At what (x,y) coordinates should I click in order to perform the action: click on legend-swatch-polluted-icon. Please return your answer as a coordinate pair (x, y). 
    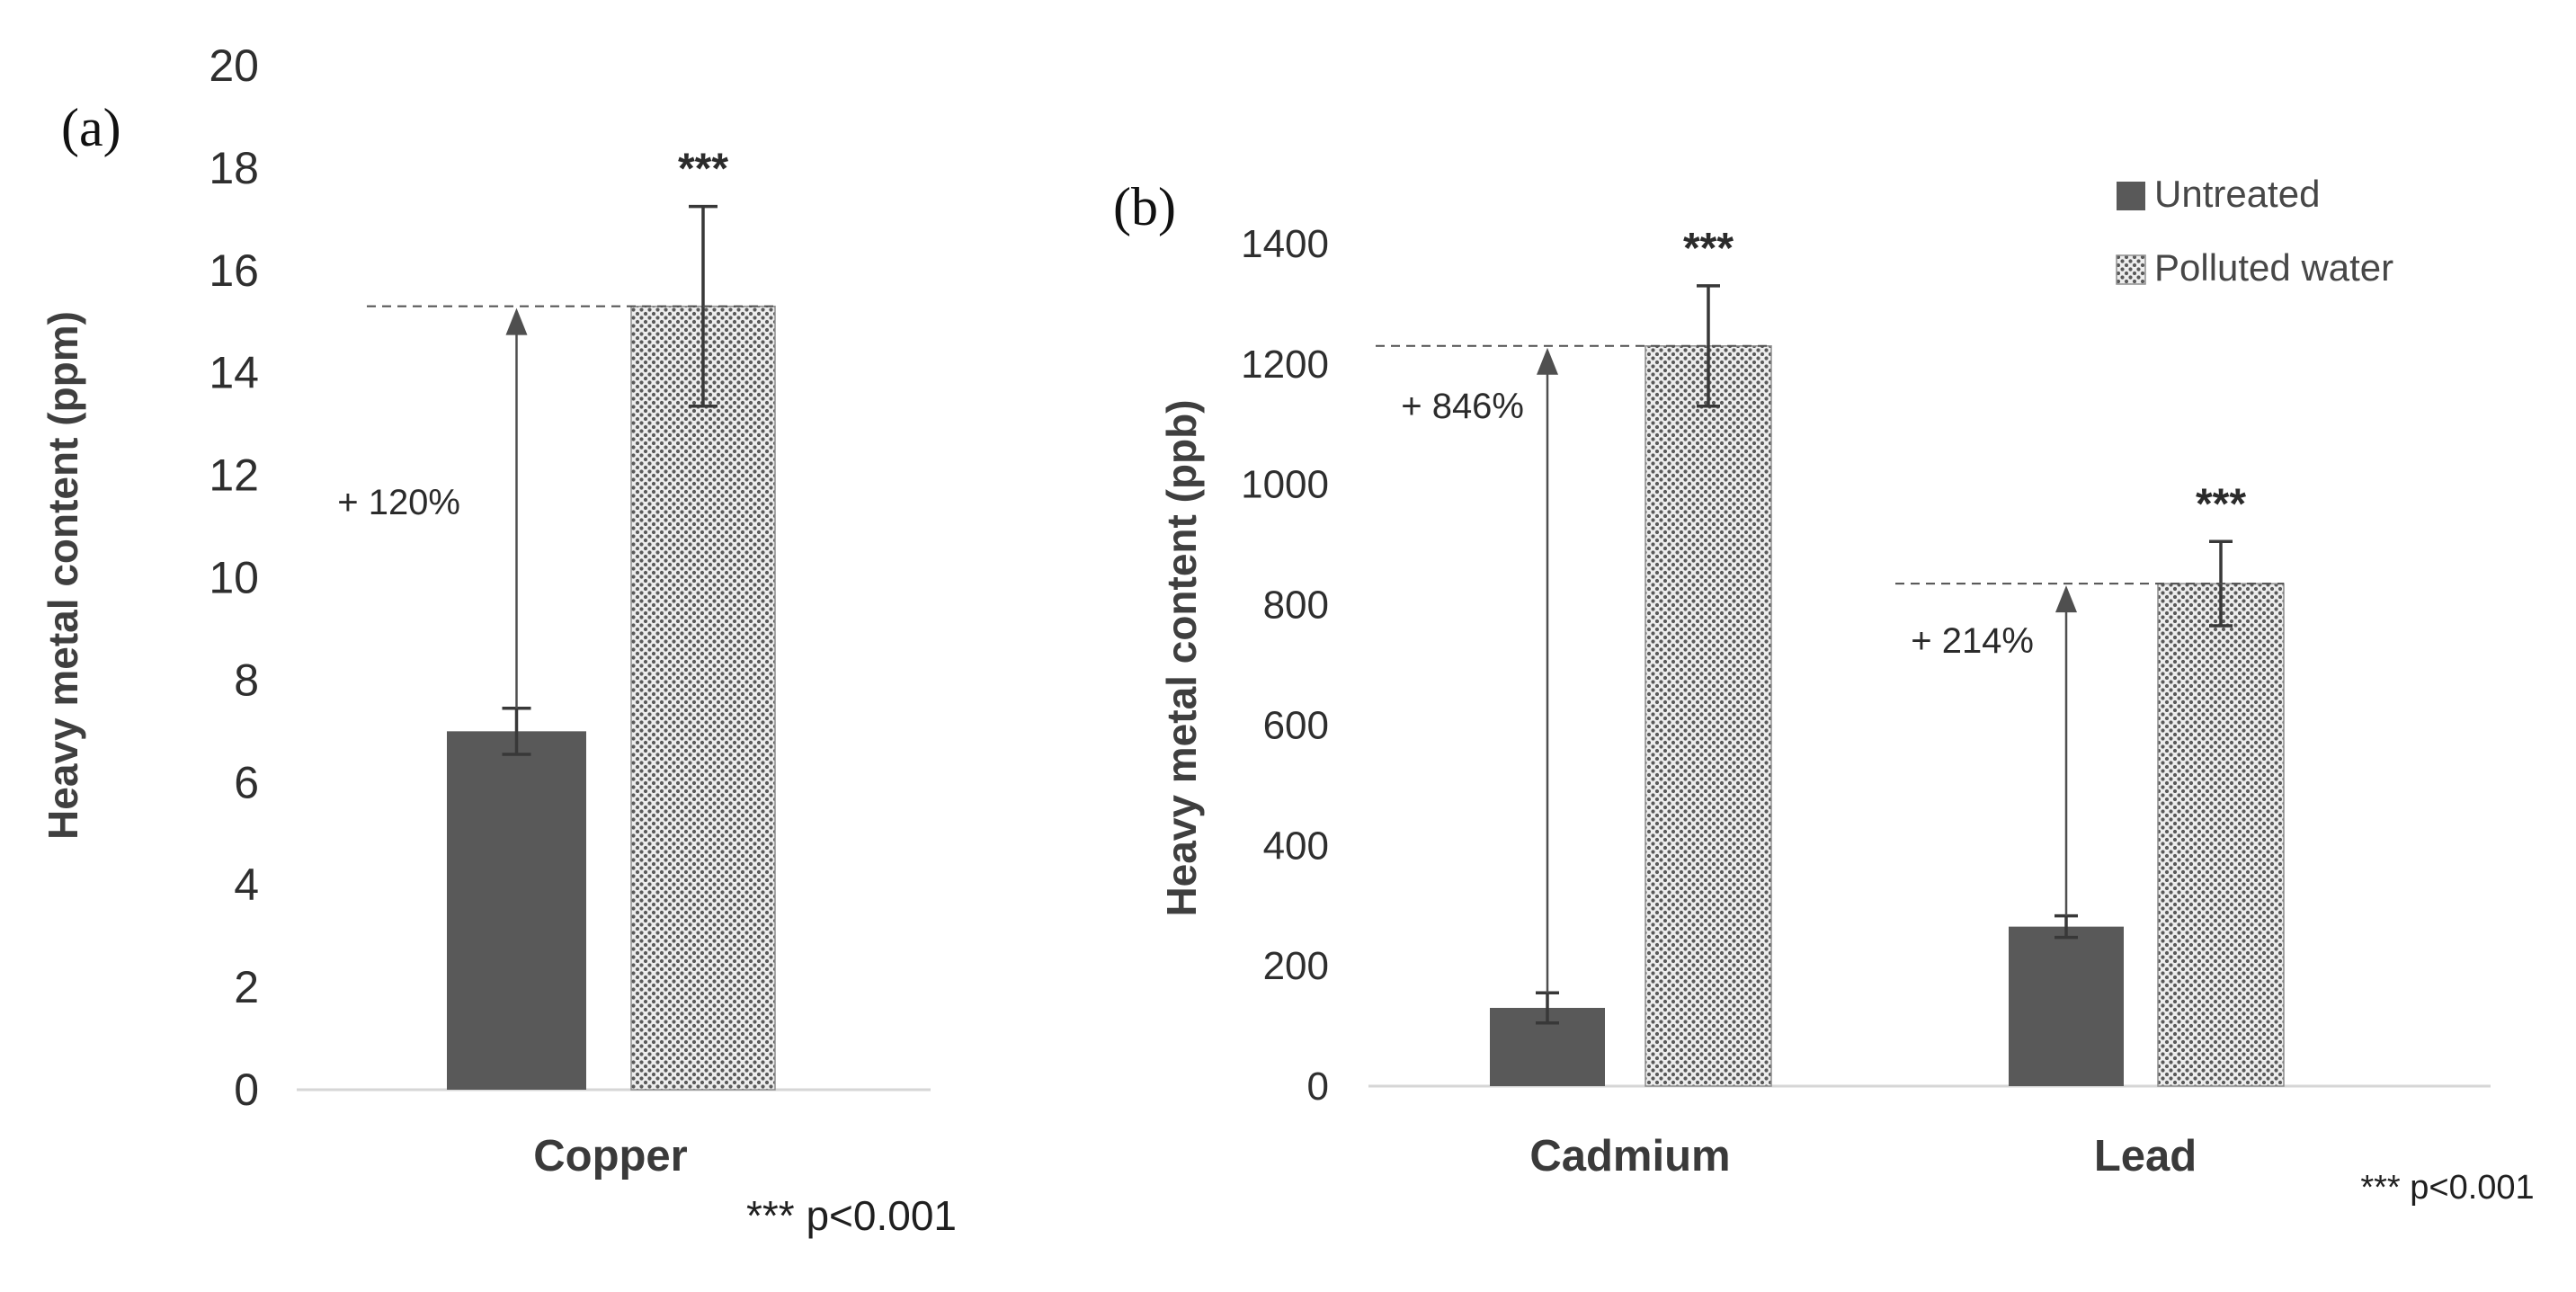
    Looking at the image, I should click on (2131, 269).